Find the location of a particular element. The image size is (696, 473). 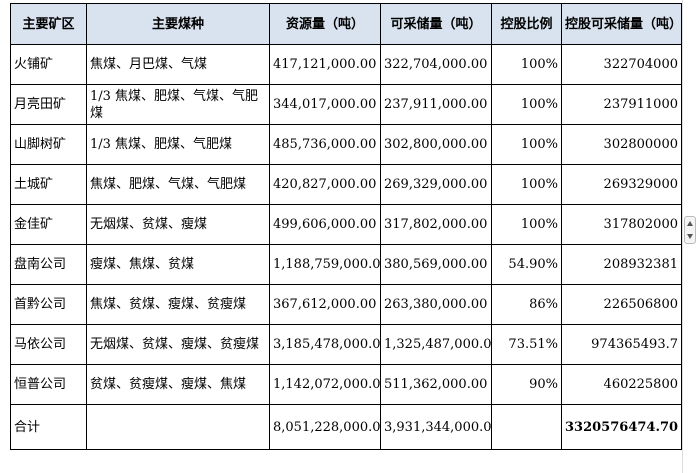

cell-reserve: 263,380,000.00 is located at coordinates (436, 304).